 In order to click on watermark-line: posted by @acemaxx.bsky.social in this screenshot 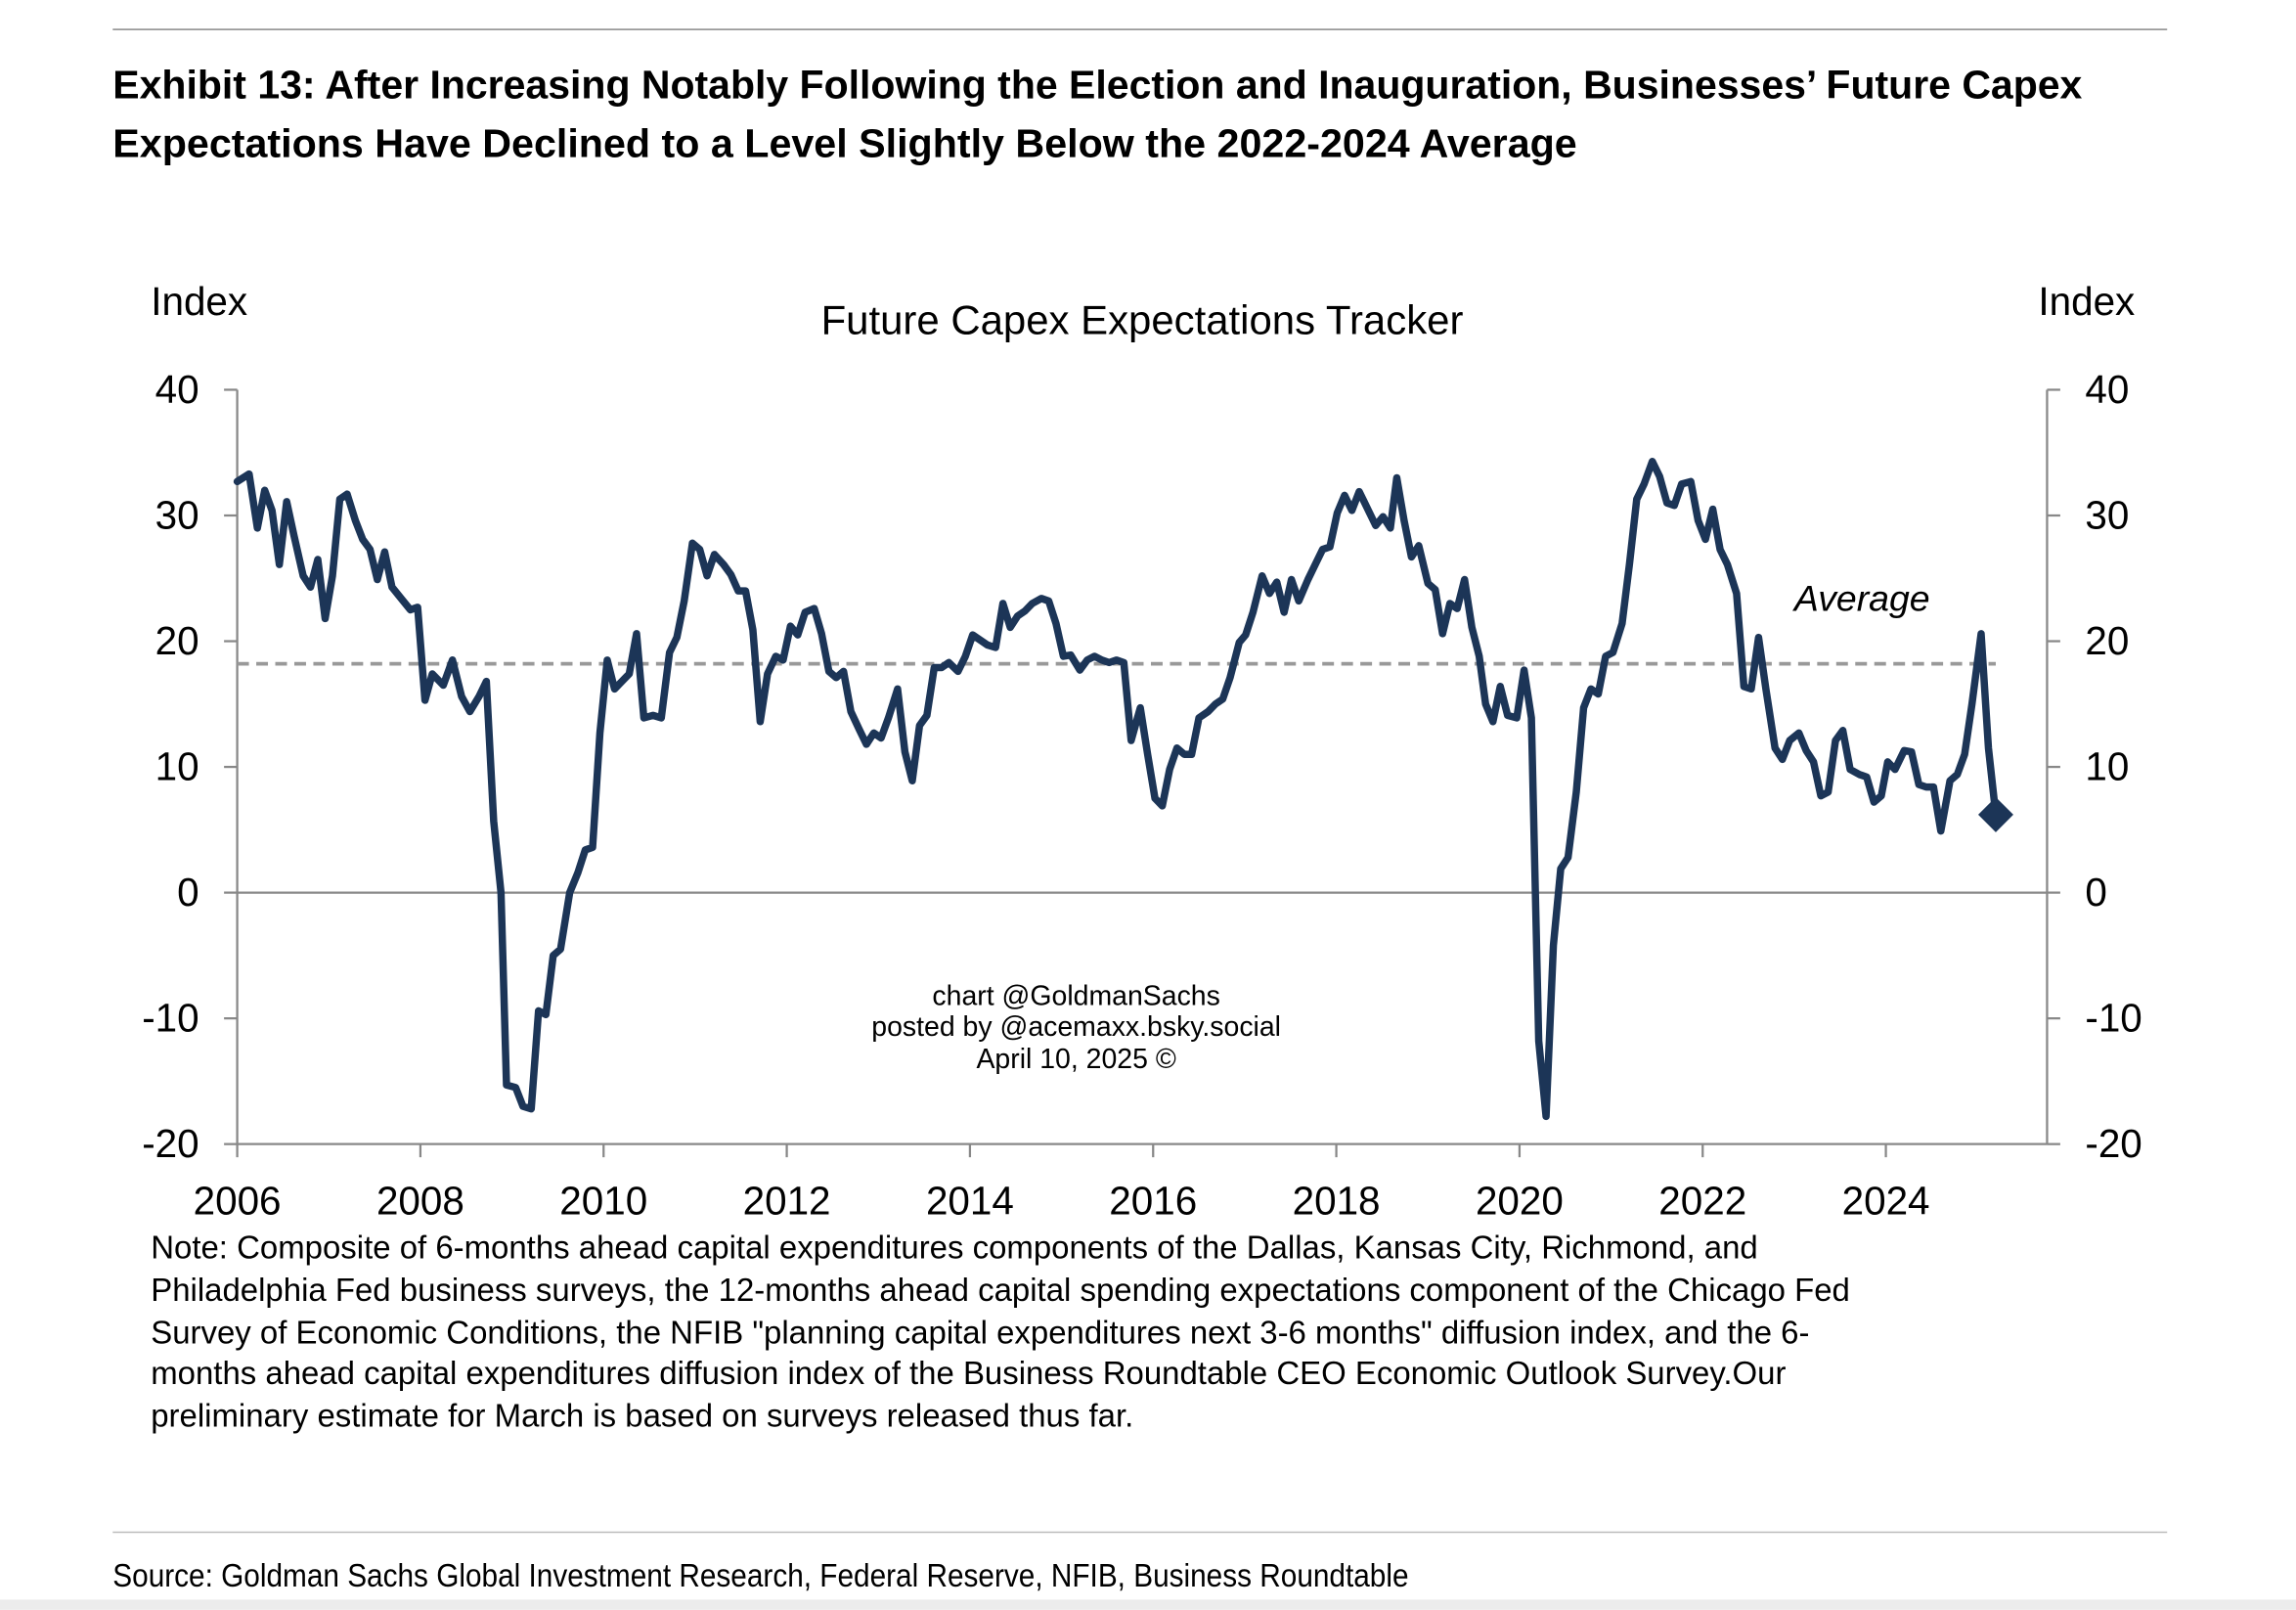, I will do `click(1076, 1027)`.